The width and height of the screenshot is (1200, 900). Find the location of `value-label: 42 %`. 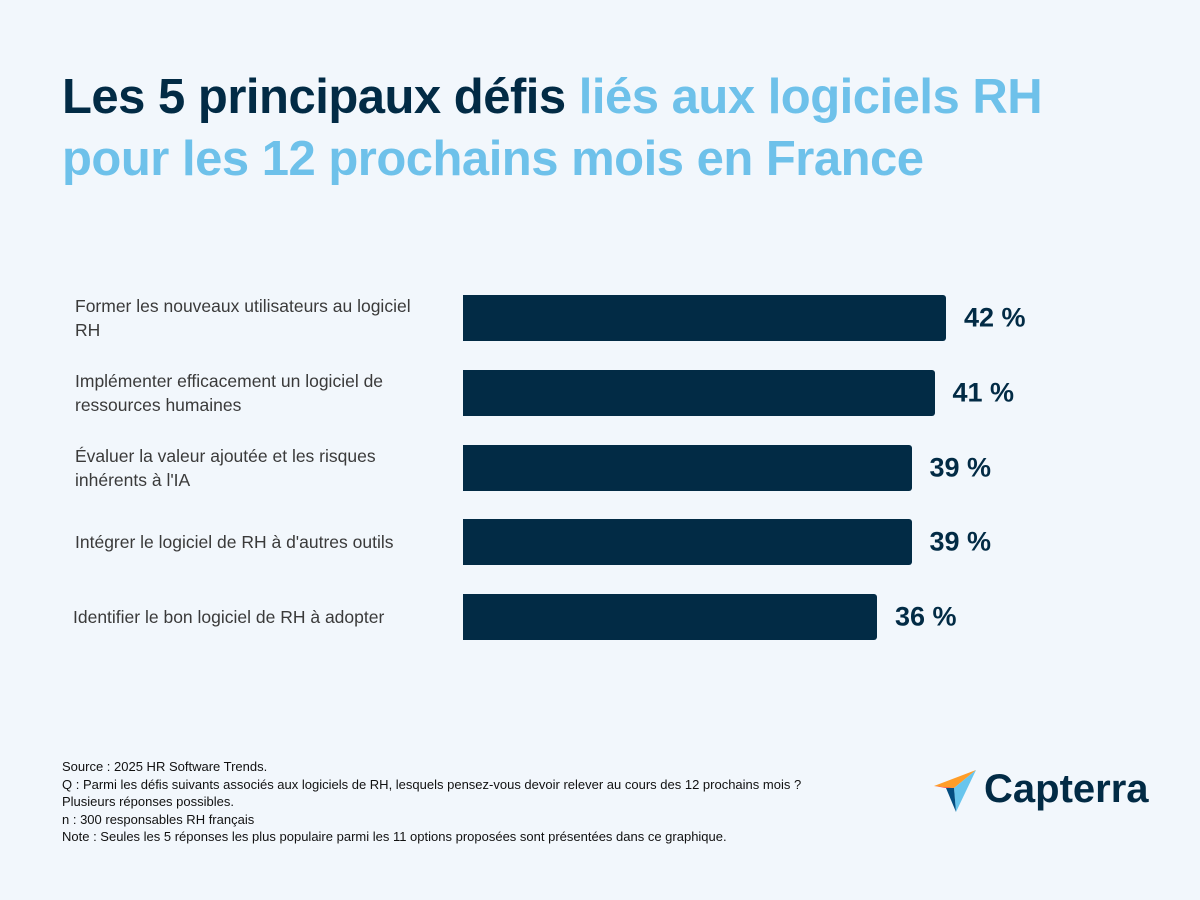

value-label: 42 % is located at coordinates (995, 317).